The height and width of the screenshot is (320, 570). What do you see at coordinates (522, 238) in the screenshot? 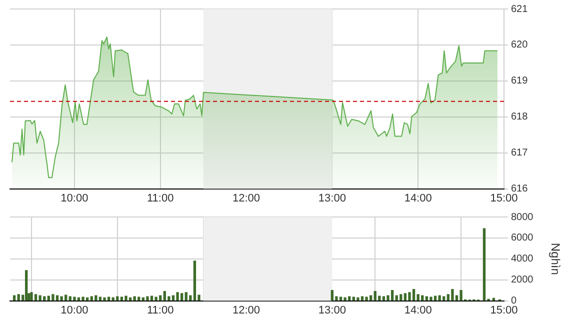
I see `y-tick-label: 6000` at bounding box center [522, 238].